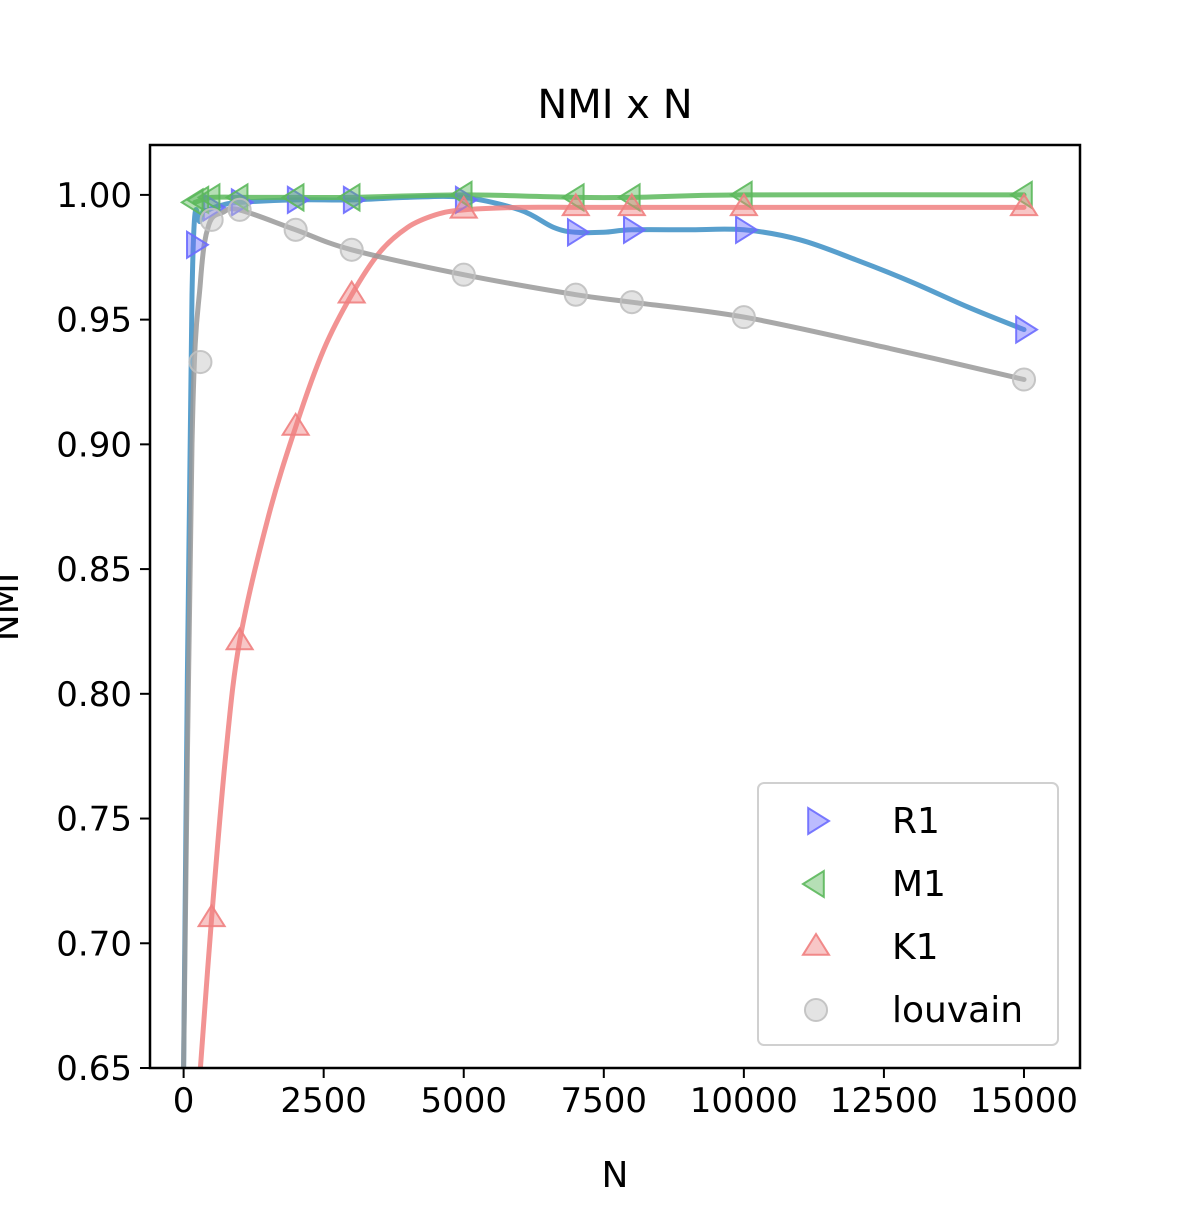 The image size is (1200, 1205). I want to click on y-tick-label: 0.80, so click(94, 695).